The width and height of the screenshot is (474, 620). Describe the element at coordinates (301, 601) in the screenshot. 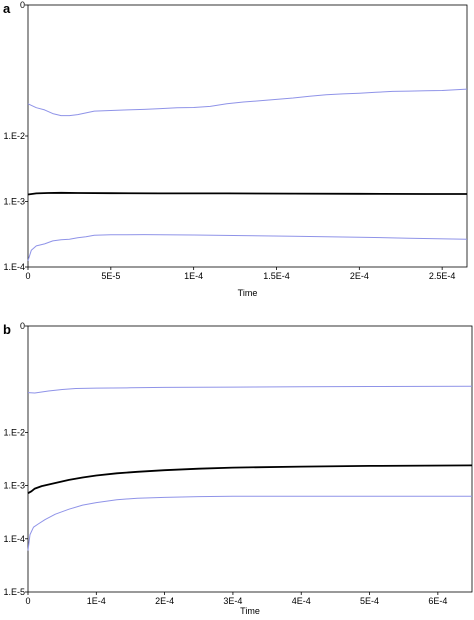

I see `x-tick-label: 4E-4` at that location.